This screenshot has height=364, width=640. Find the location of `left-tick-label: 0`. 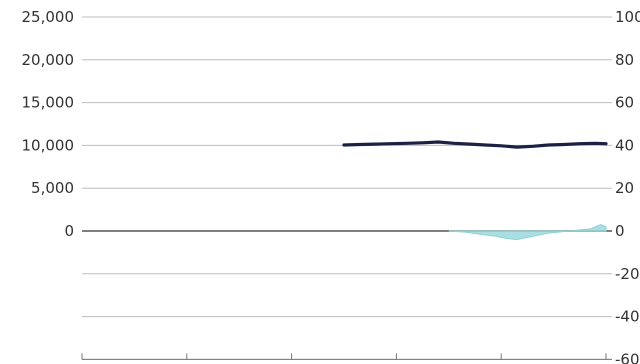

left-tick-label: 0 is located at coordinates (69, 231).